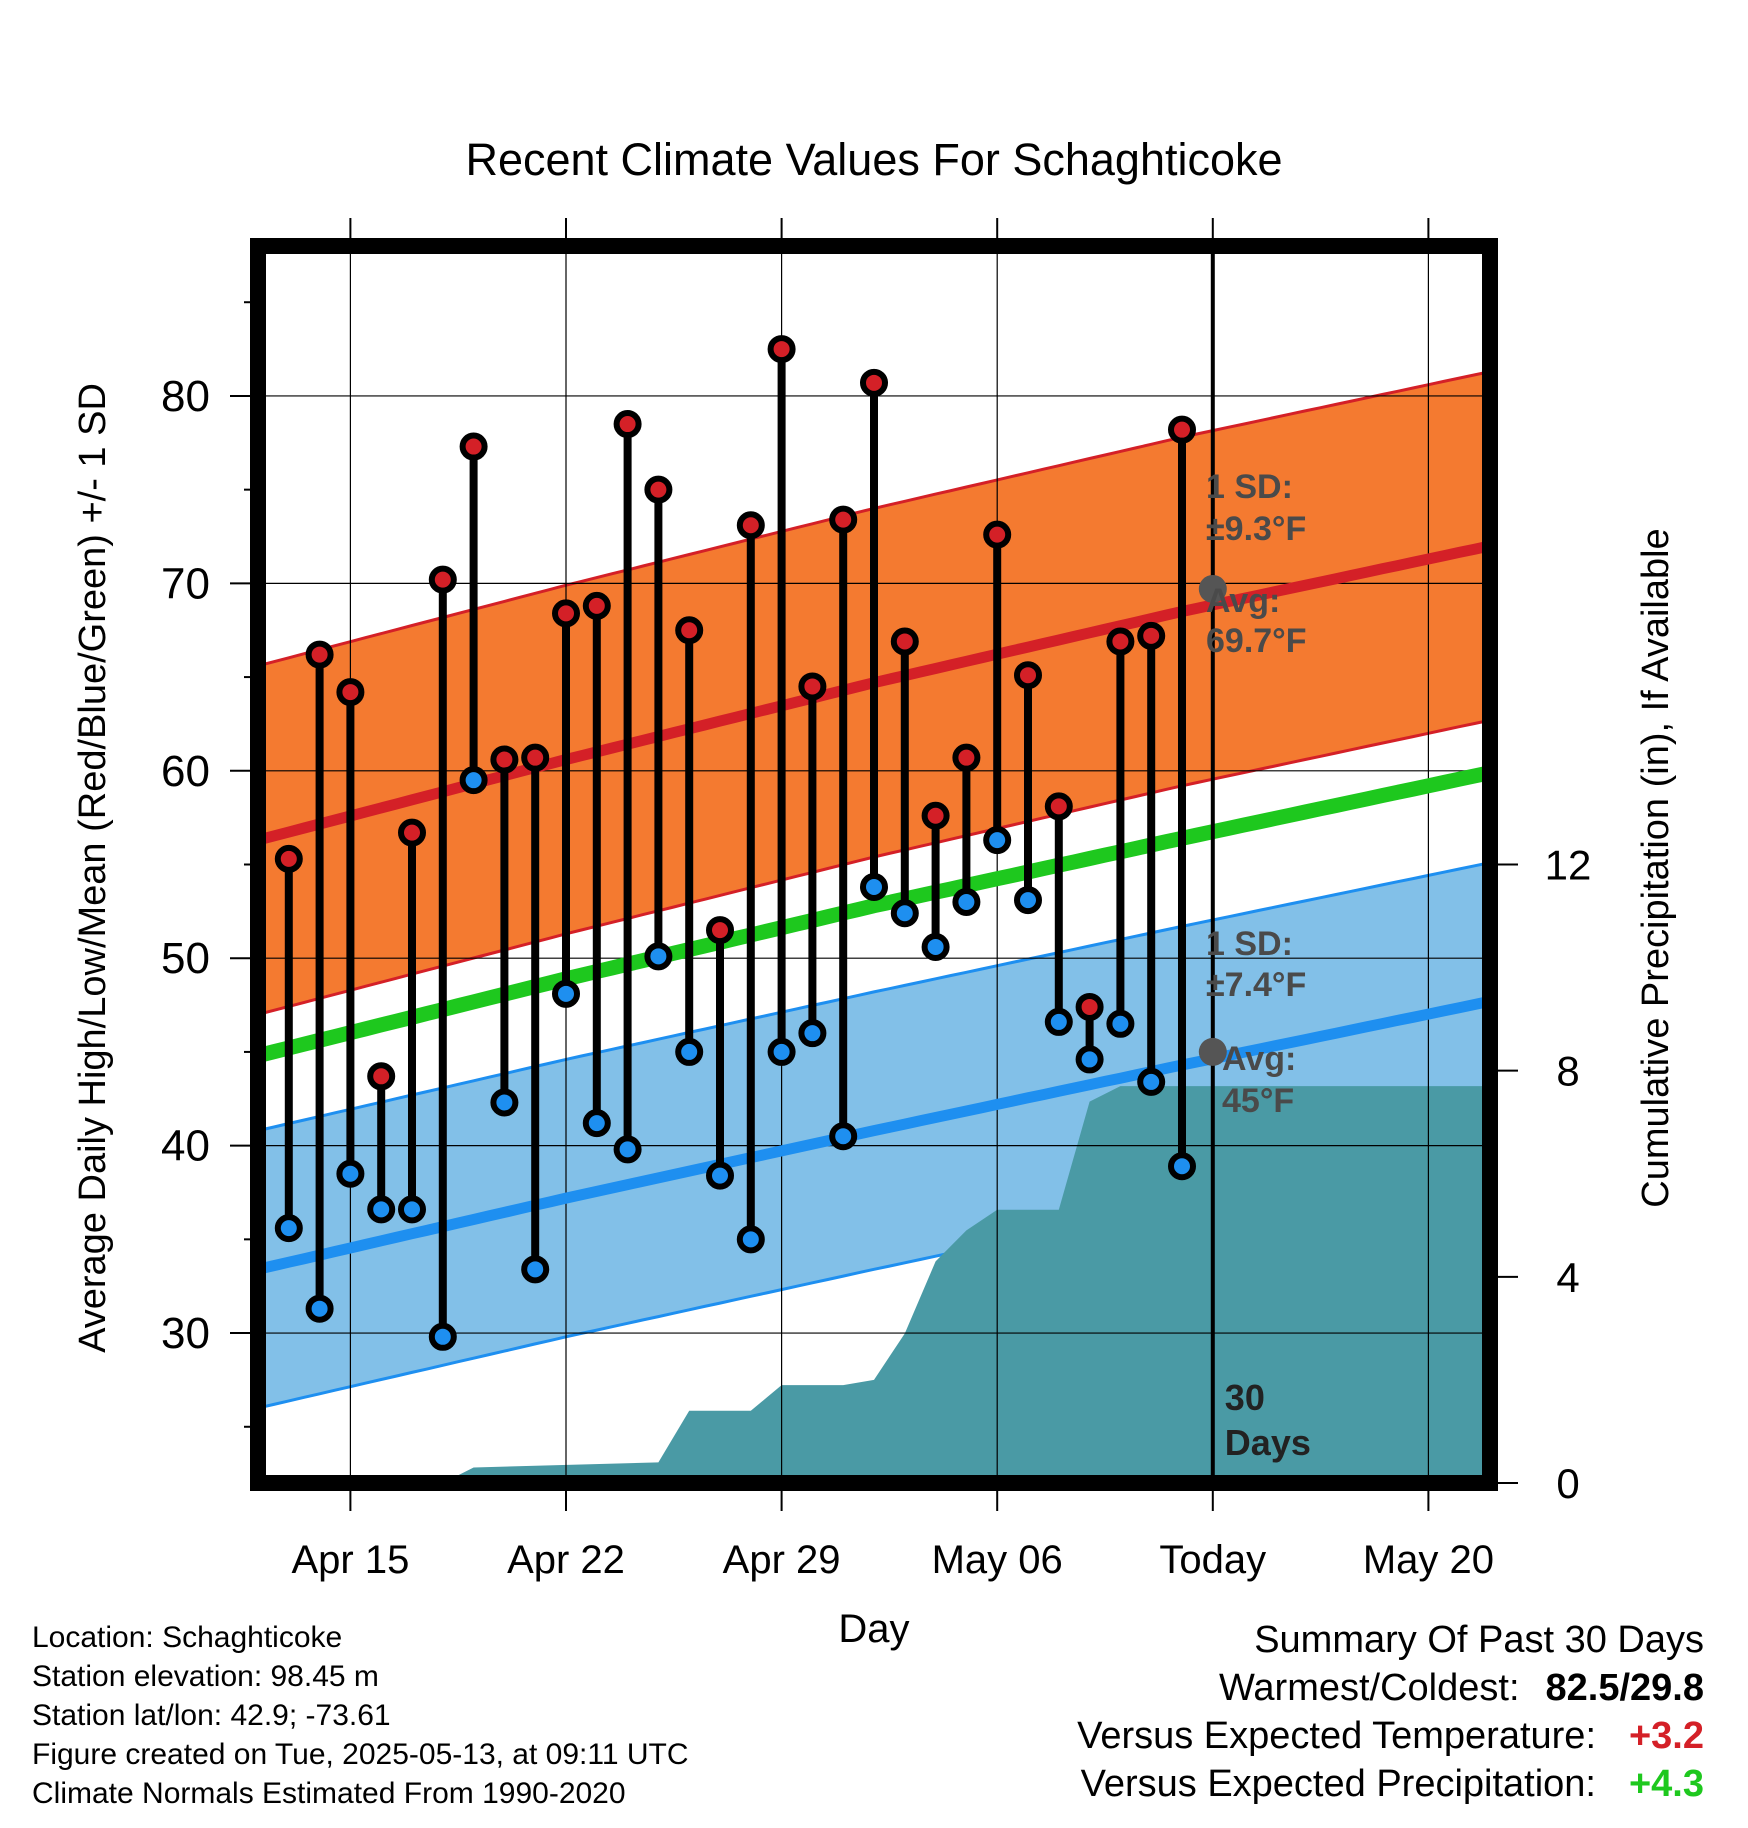  What do you see at coordinates (1259, 1059) in the screenshot?
I see `low-avg-label: Avg:` at bounding box center [1259, 1059].